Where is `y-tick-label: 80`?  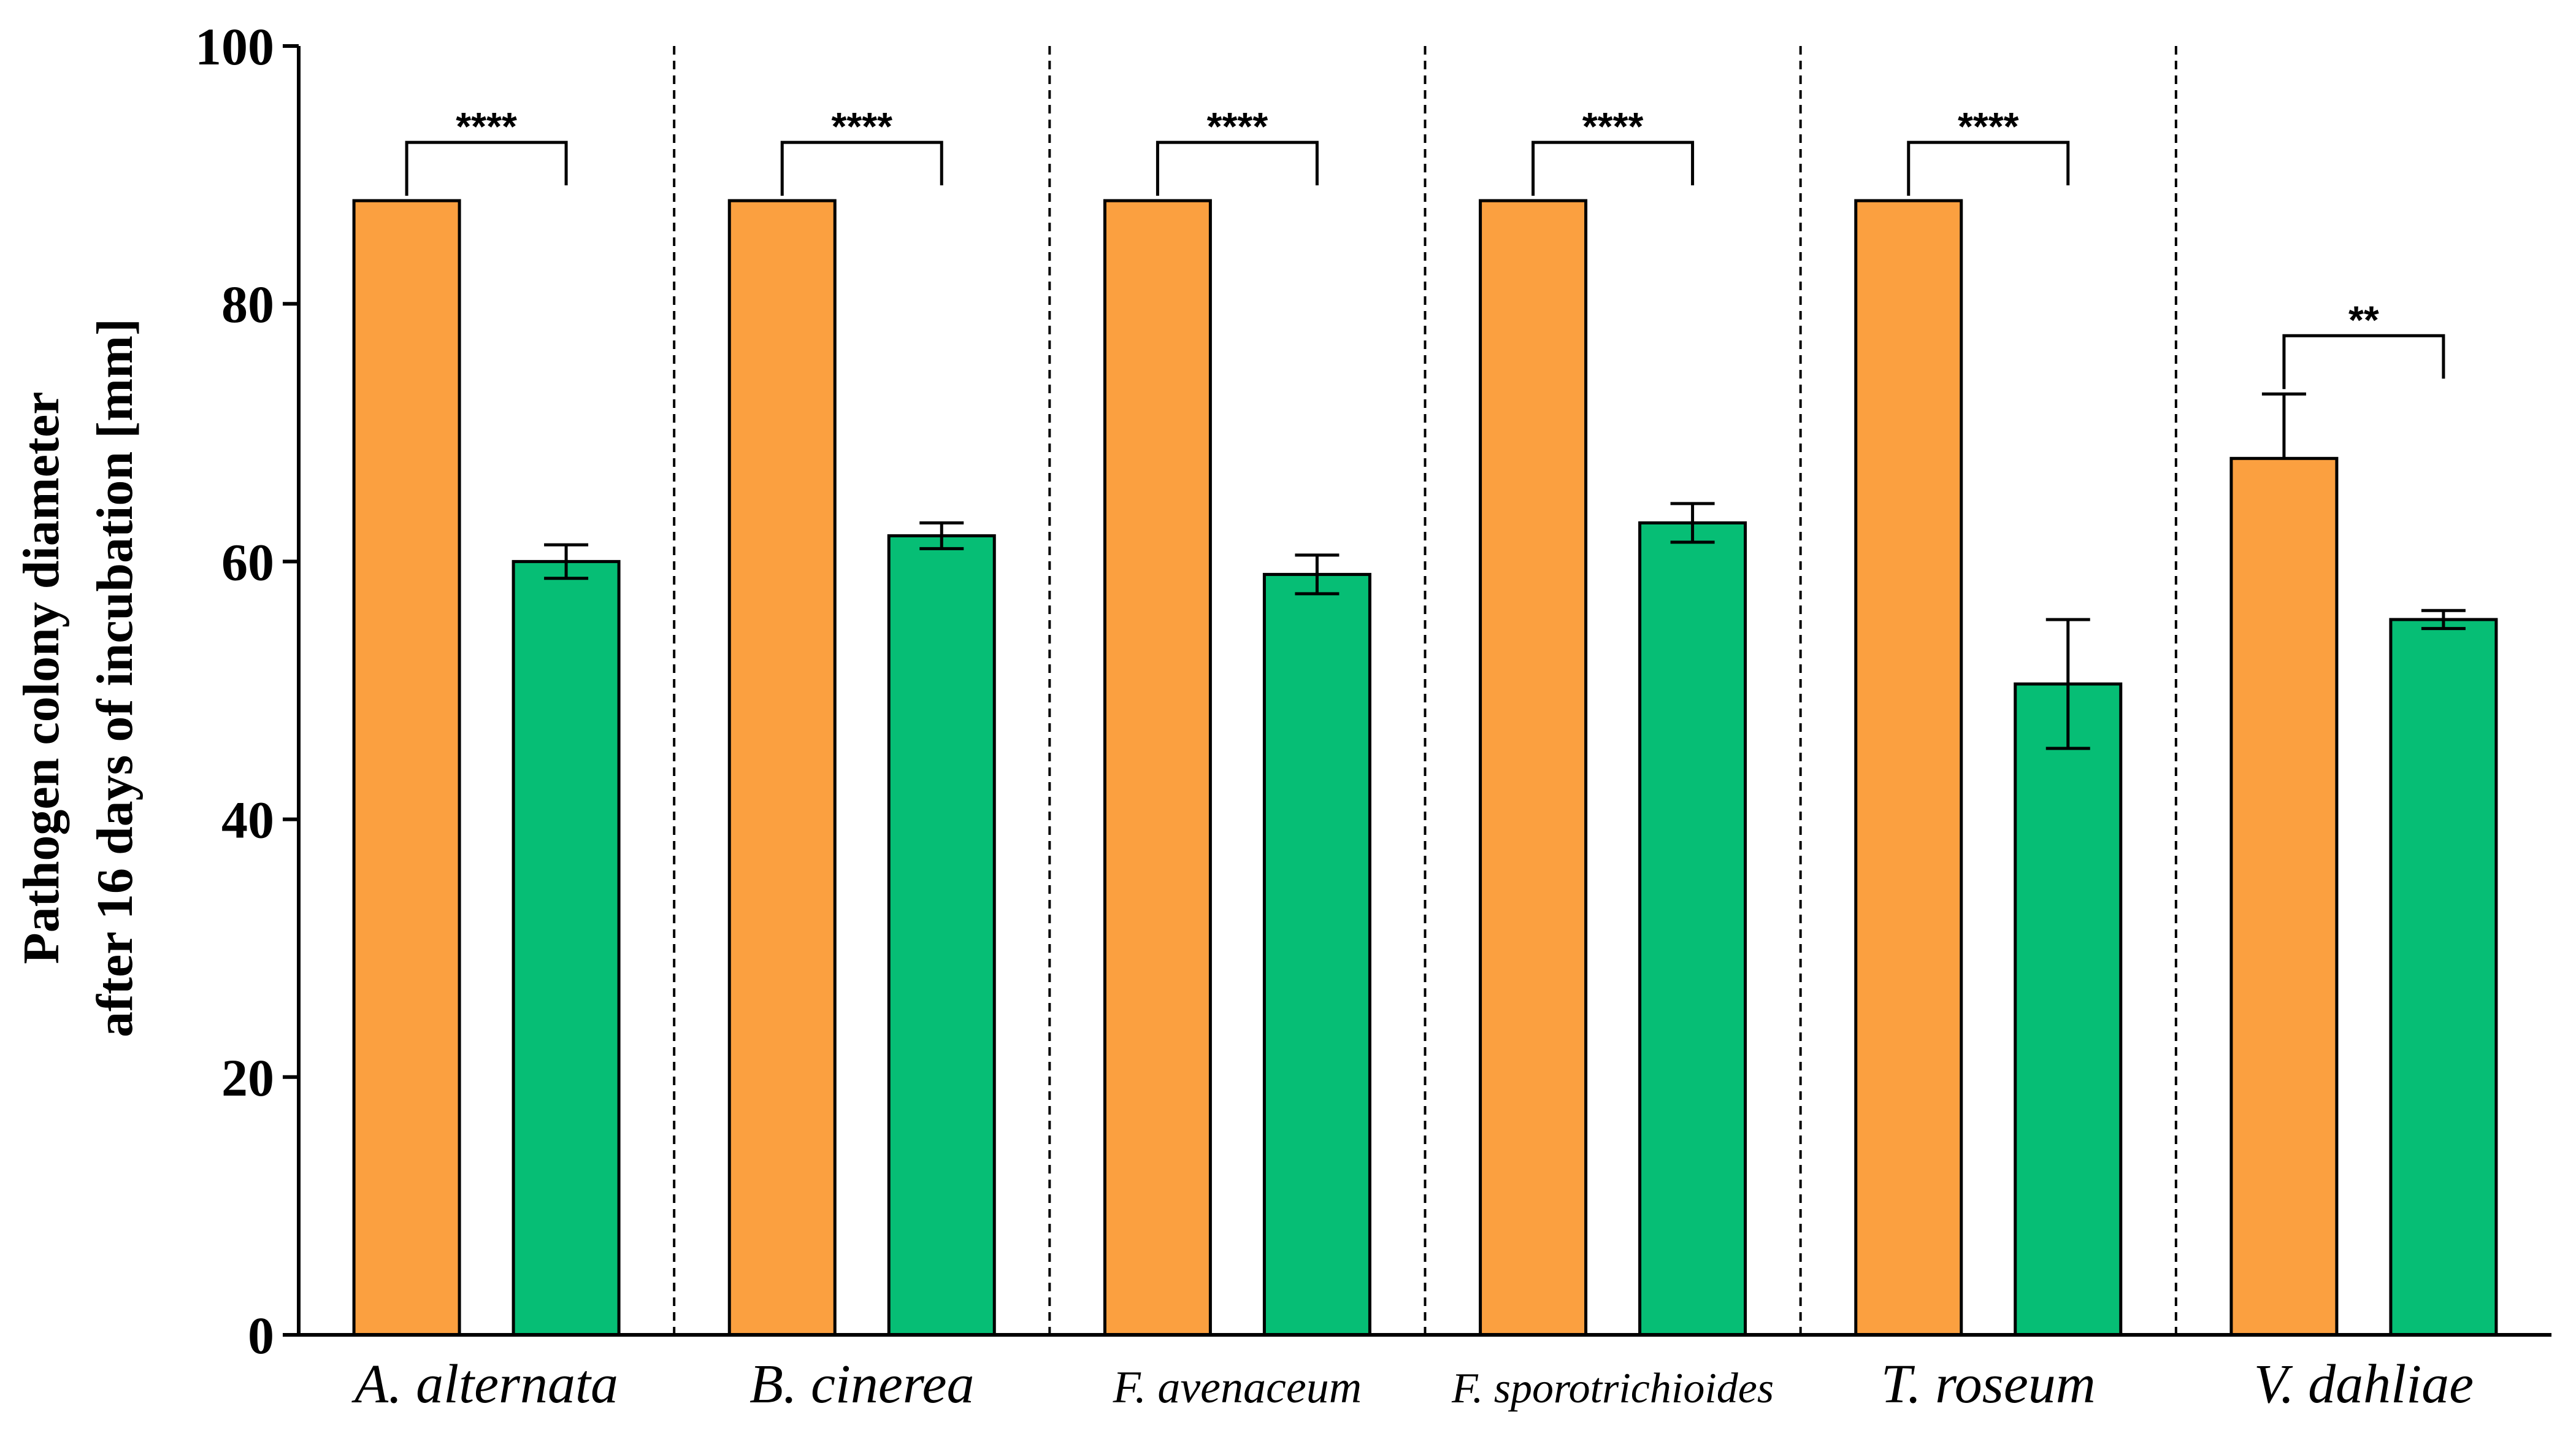 y-tick-label: 80 is located at coordinates (247, 304).